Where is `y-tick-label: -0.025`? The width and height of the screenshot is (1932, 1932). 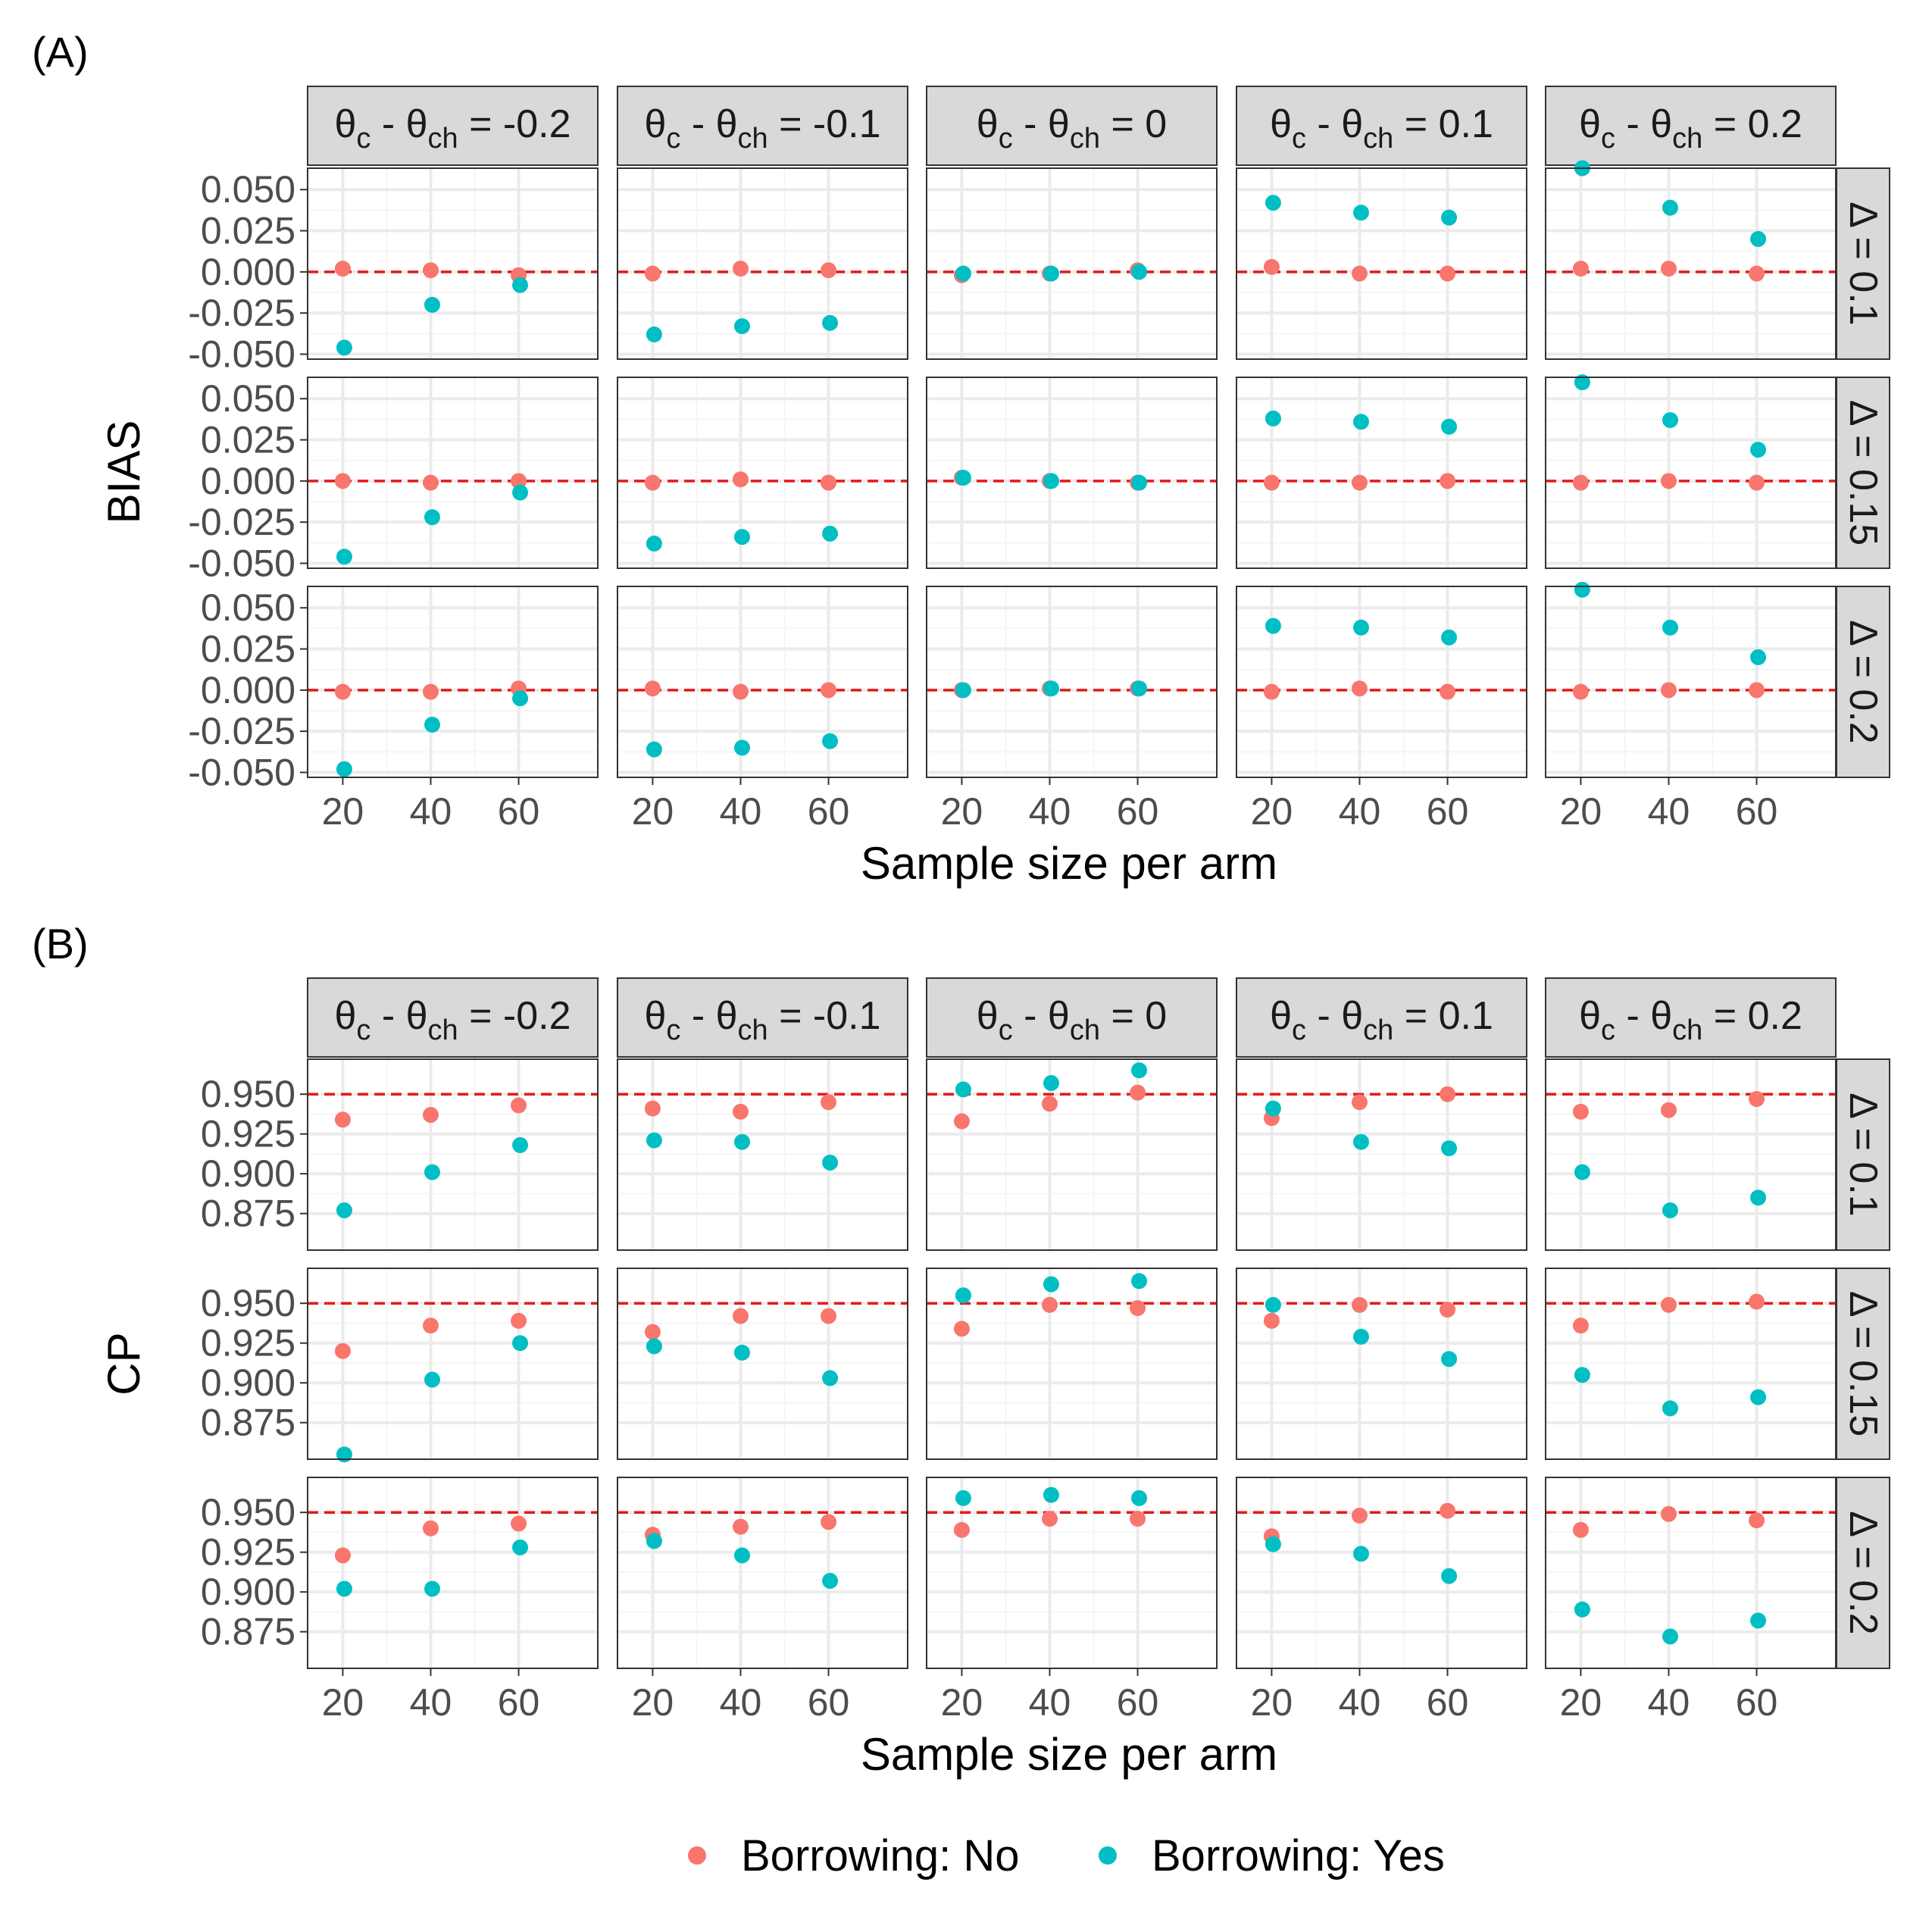
y-tick-label: -0.025 is located at coordinates (241, 731).